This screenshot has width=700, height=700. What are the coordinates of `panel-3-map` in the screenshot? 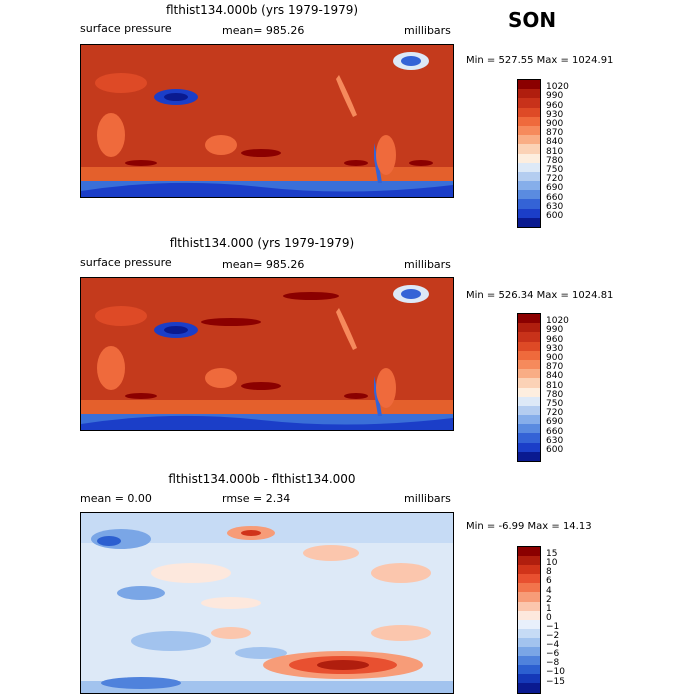 It's located at (267, 603).